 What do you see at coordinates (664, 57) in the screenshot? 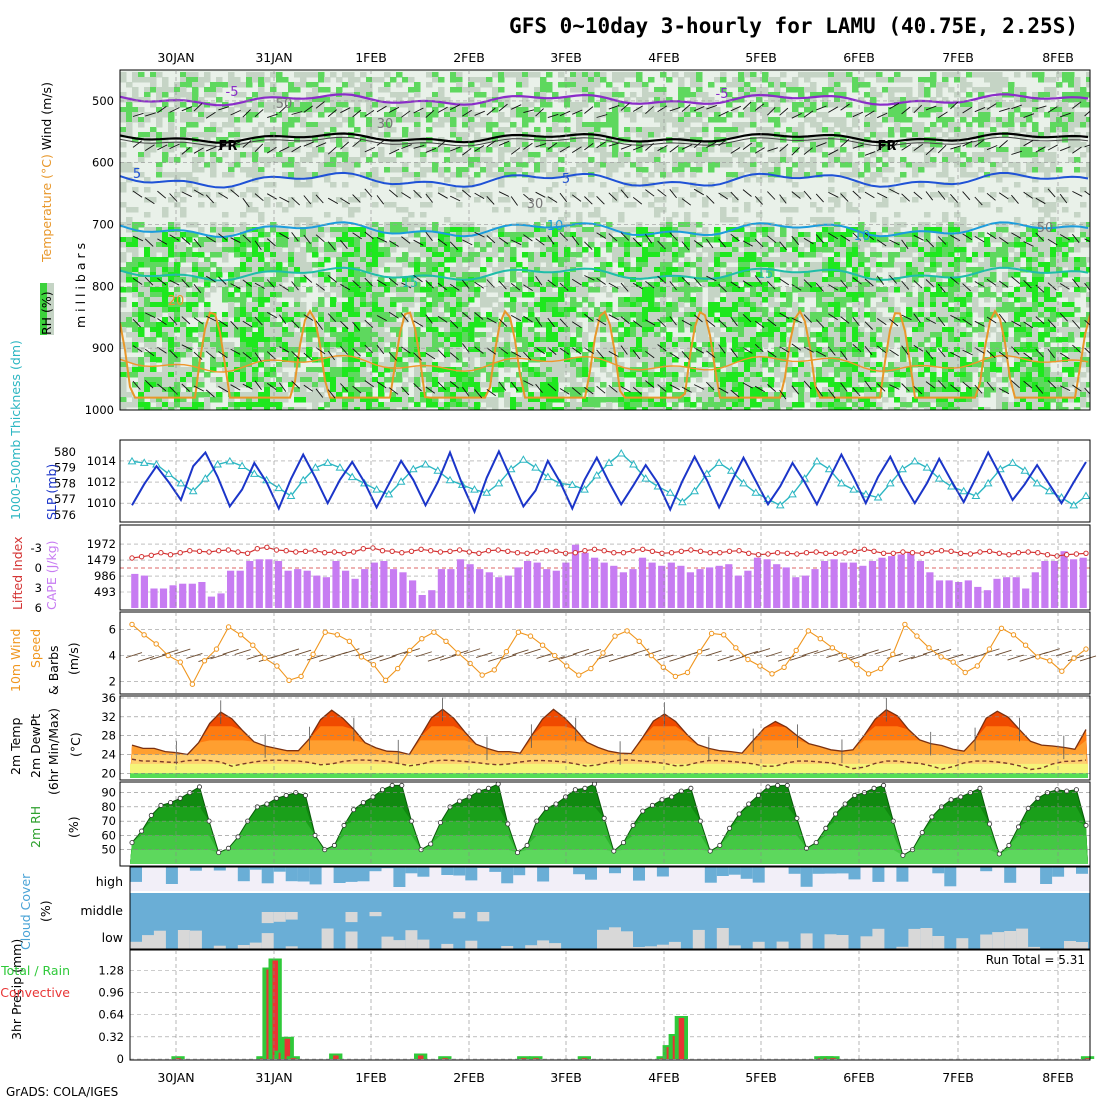
I see `top-date-label: 4FEB` at bounding box center [664, 57].